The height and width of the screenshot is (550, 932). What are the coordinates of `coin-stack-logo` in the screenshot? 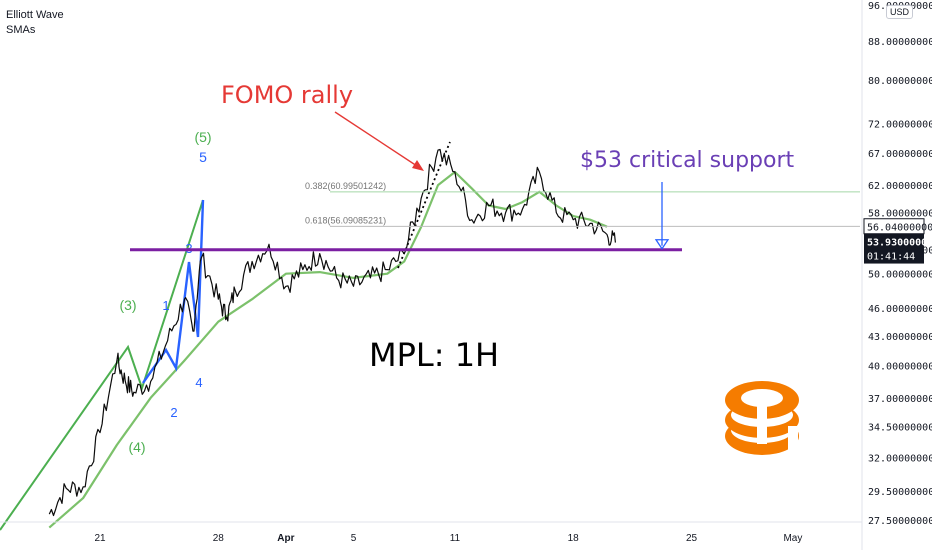 It's located at (762, 418).